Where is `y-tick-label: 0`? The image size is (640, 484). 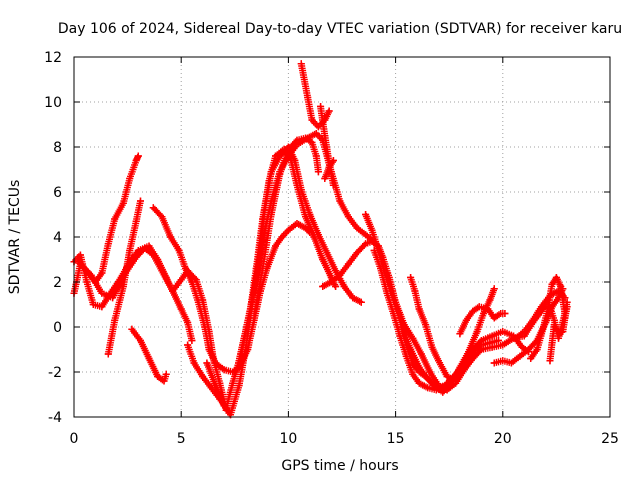
y-tick-label: 0 is located at coordinates (57, 328).